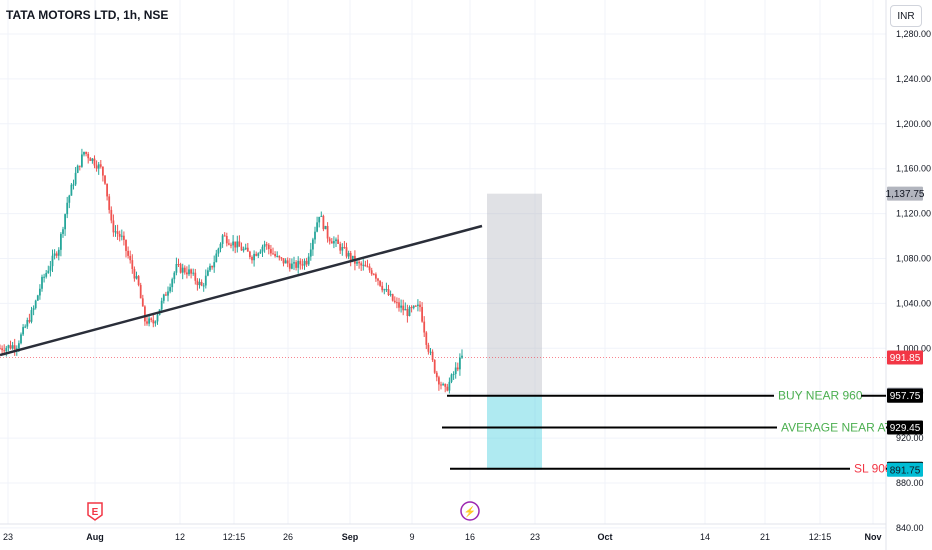 This screenshot has height=550, width=932. I want to click on marker-label: E, so click(95, 512).